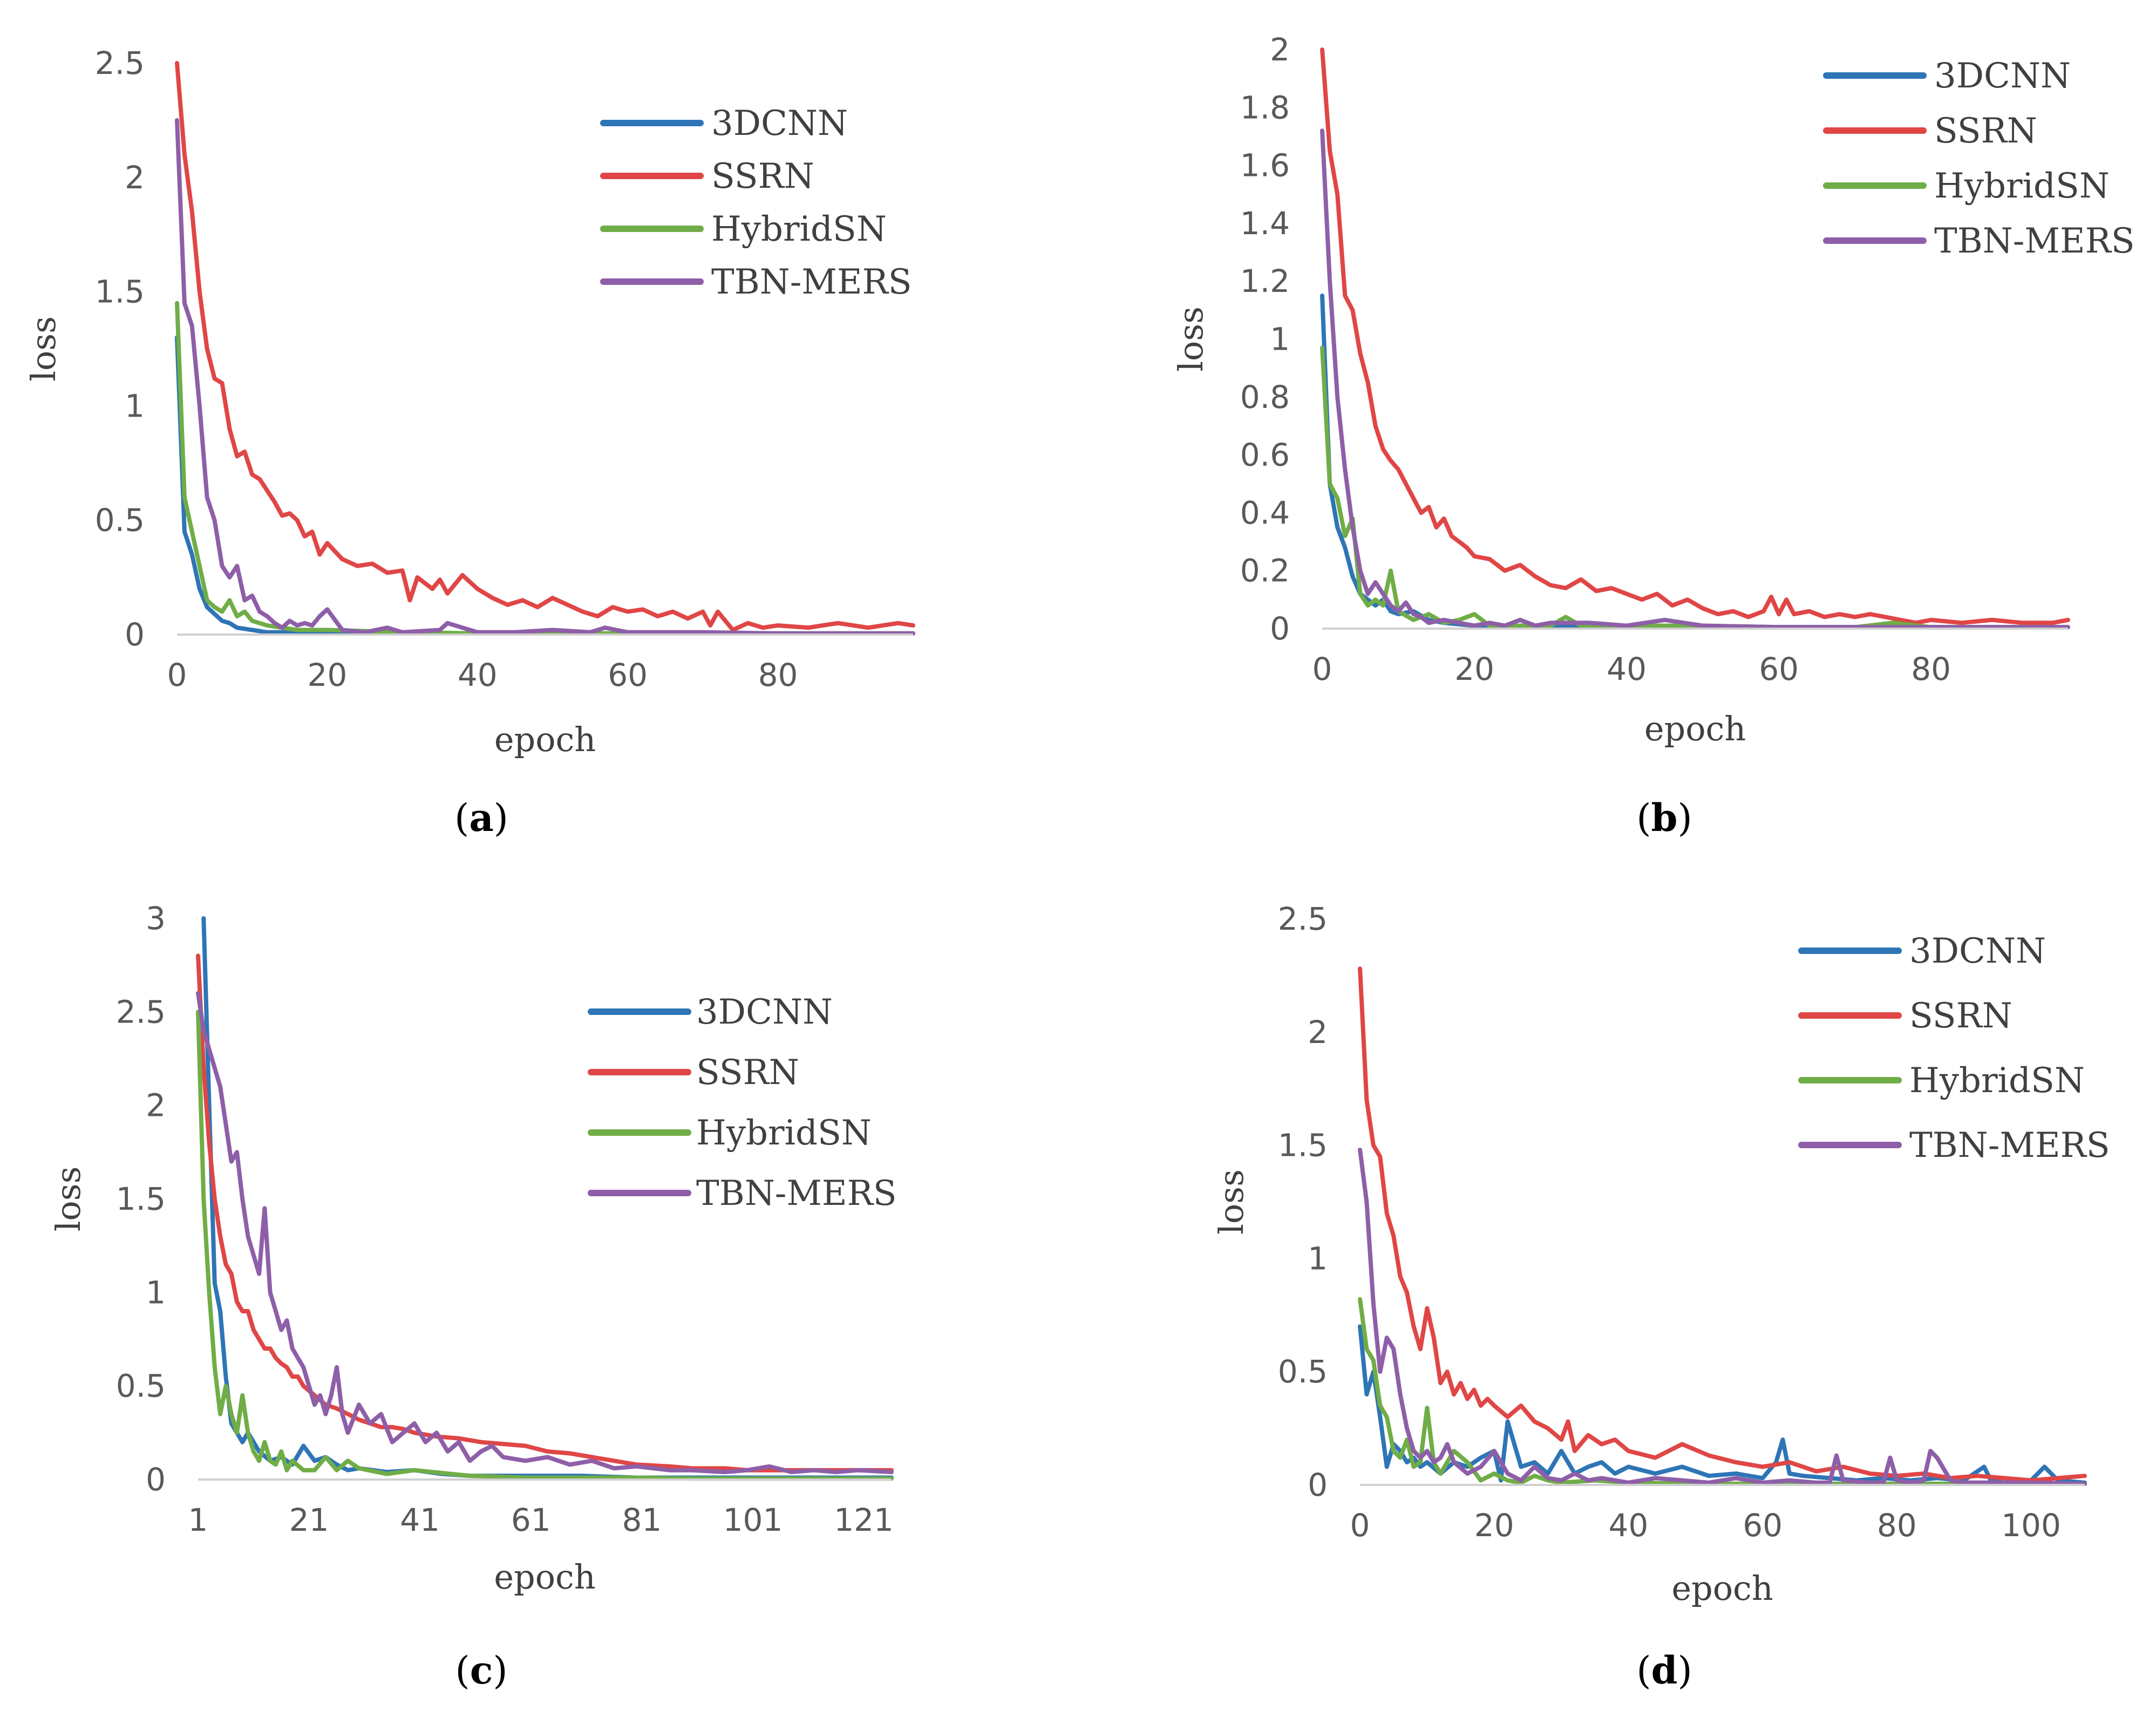  I want to click on x-tick-label: 121, so click(864, 1520).